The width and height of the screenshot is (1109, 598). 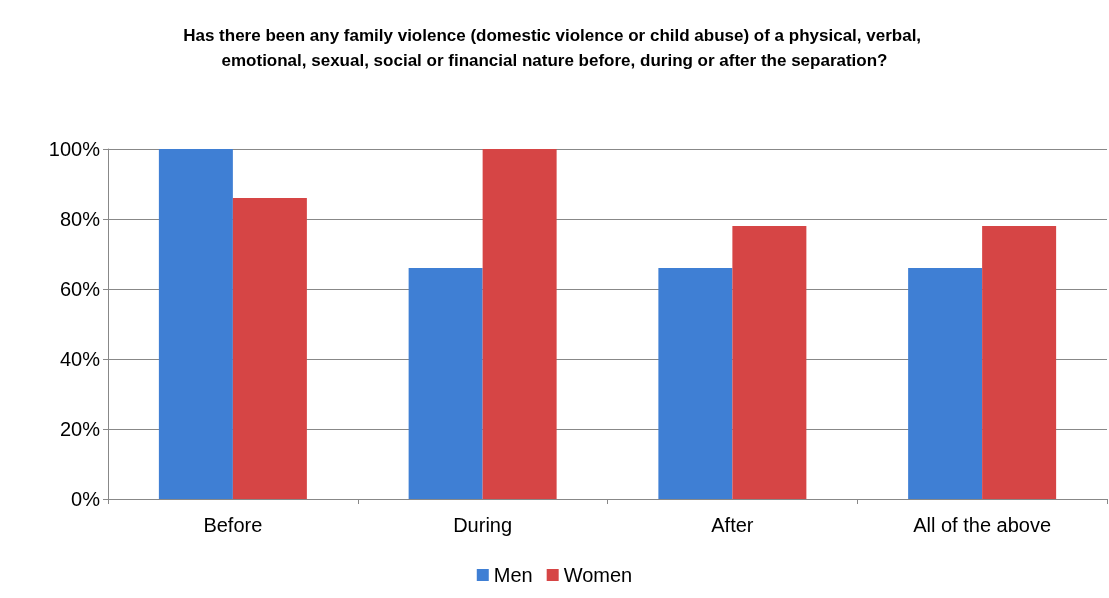 What do you see at coordinates (982, 525) in the screenshot?
I see `x-tick-label: All of the above` at bounding box center [982, 525].